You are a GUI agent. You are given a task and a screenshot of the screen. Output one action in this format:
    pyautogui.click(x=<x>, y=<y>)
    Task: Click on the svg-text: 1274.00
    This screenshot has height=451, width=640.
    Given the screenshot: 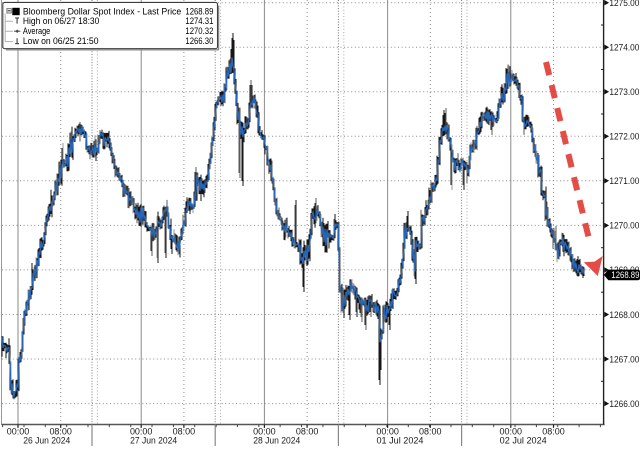 What is the action you would take?
    pyautogui.click(x=624, y=48)
    